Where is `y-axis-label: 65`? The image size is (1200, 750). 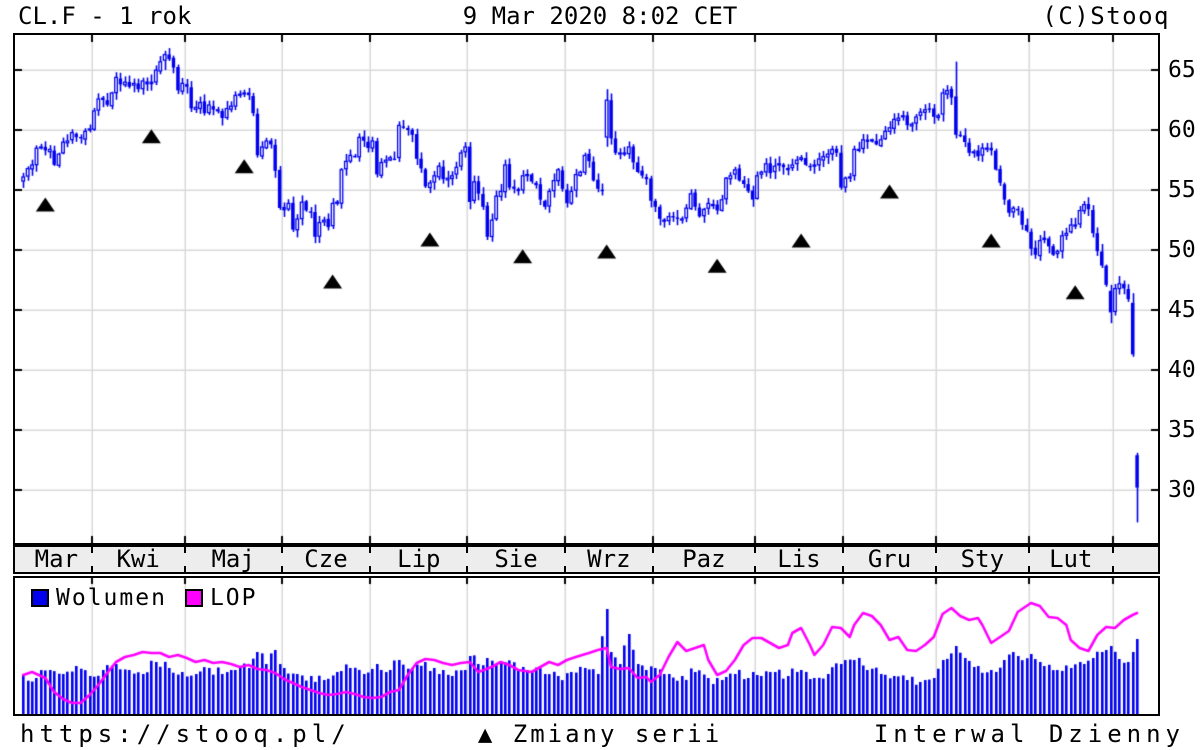 y-axis-label: 65 is located at coordinates (1182, 70).